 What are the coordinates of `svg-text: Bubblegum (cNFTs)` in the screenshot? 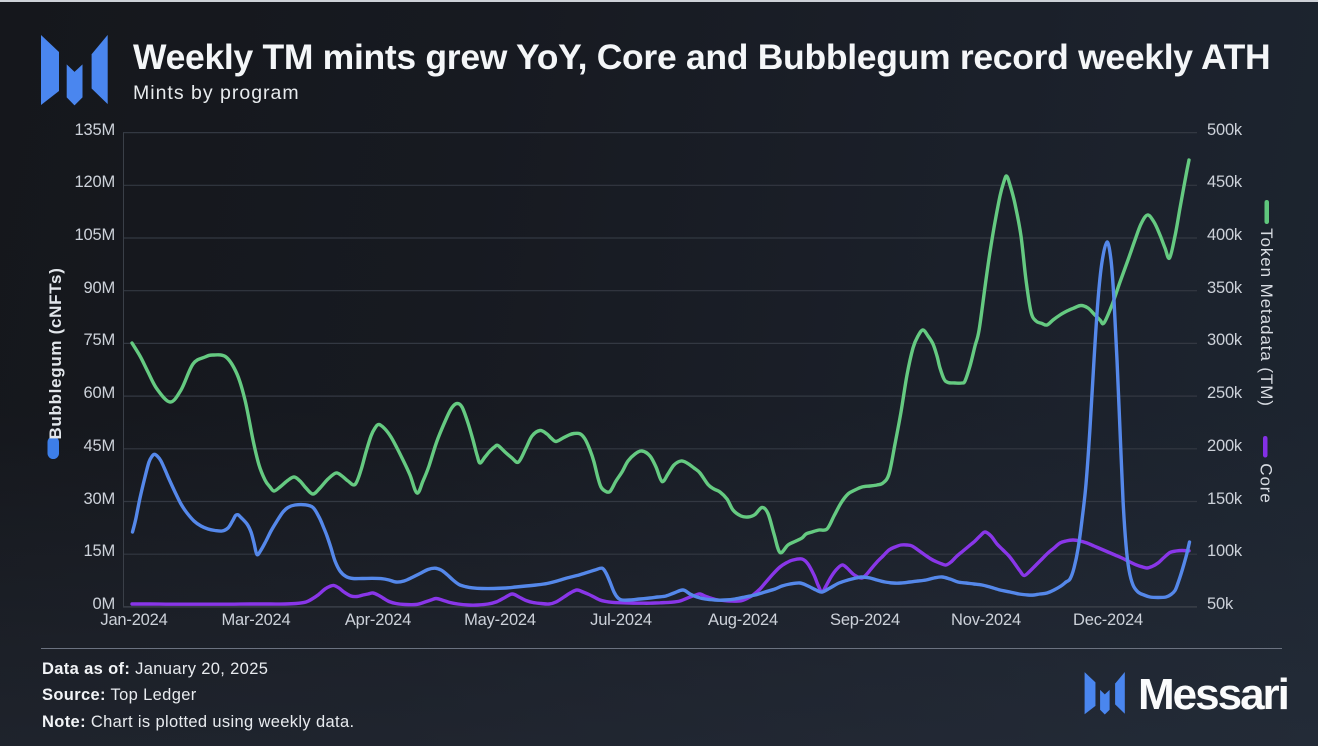 It's located at (55, 353).